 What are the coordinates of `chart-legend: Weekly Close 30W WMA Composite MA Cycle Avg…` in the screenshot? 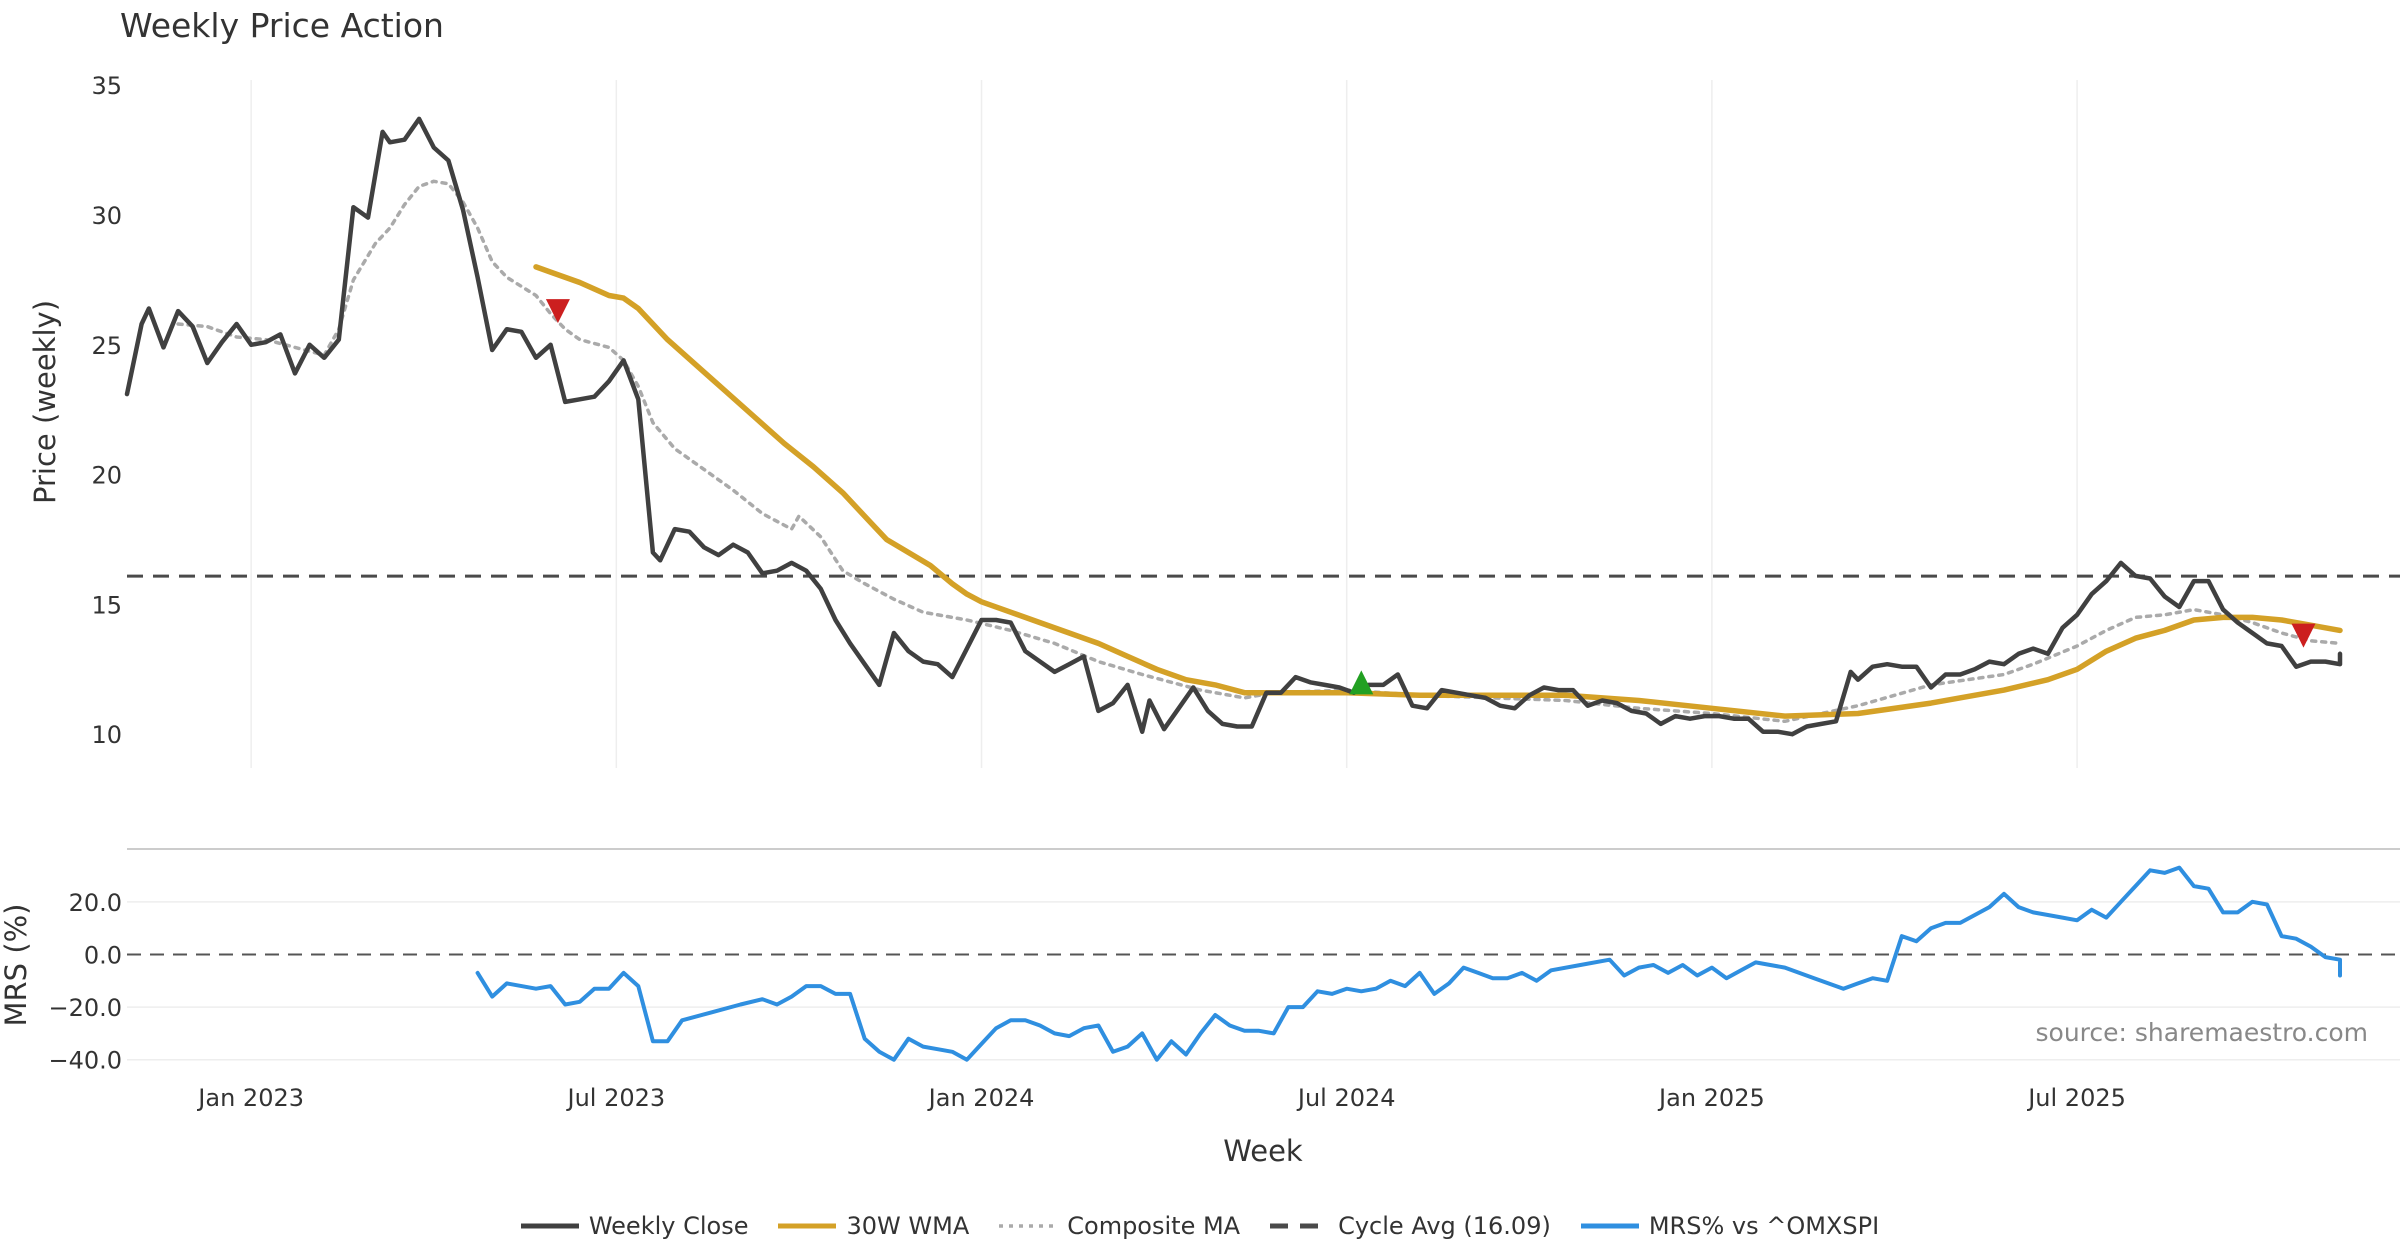 It's located at (1200, 1226).